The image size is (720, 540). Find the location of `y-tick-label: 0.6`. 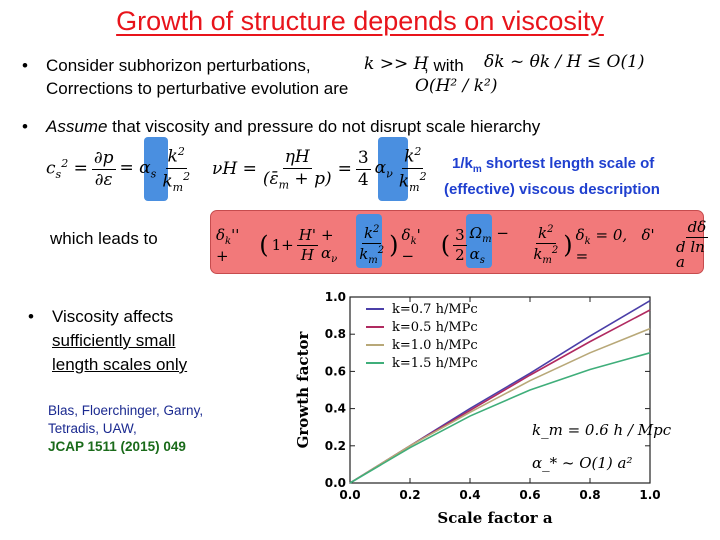

y-tick-label: 0.6 is located at coordinates (335, 371).